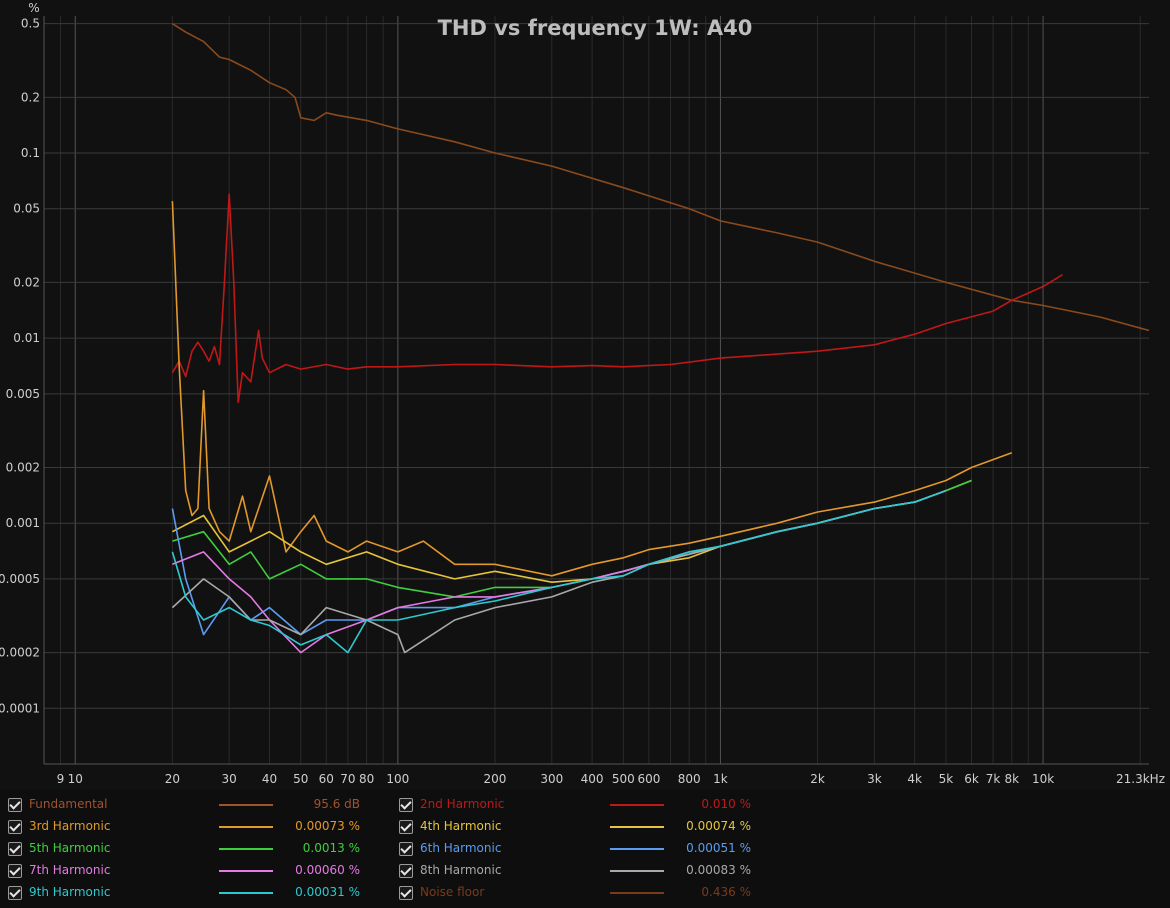 This screenshot has height=908, width=1170. I want to click on x-tick-label: 60, so click(326, 779).